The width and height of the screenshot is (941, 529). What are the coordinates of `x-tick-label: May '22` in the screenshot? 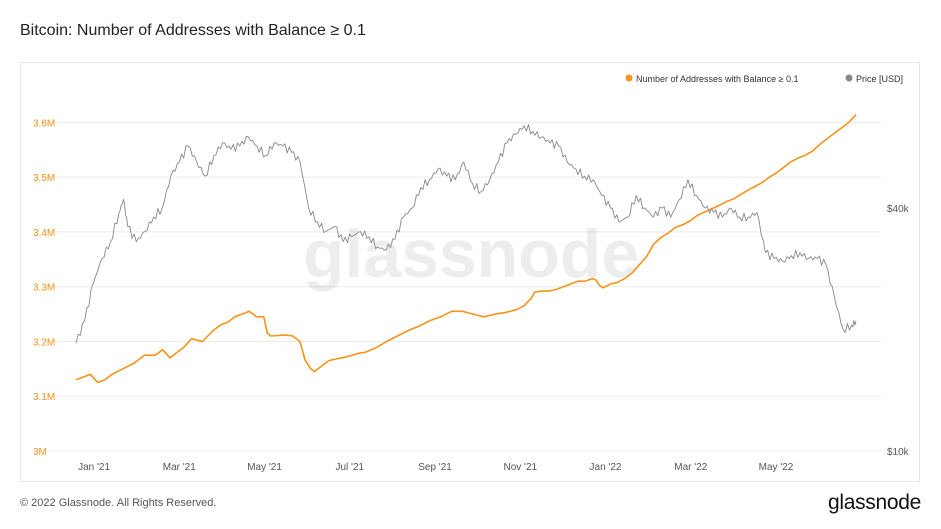 It's located at (776, 467).